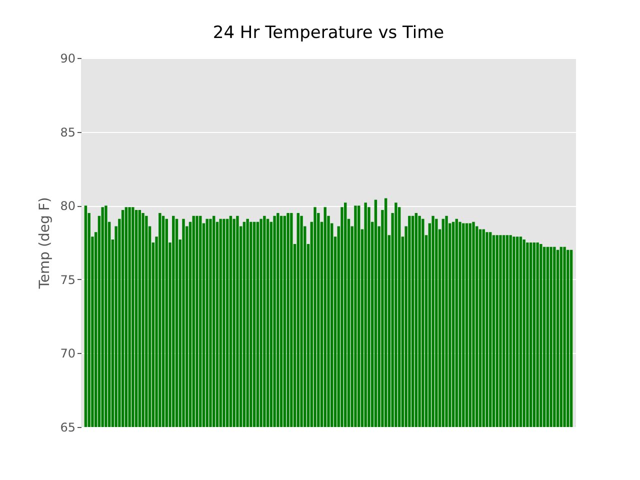  What do you see at coordinates (68, 279) in the screenshot?
I see `y-tick-label: 75` at bounding box center [68, 279].